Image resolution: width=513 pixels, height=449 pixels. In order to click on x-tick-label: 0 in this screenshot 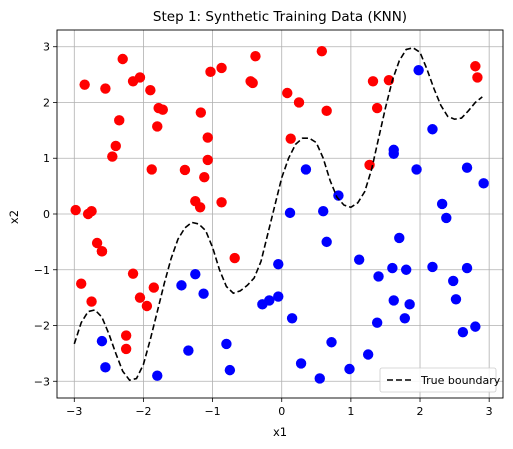, I will do `click(281, 411)`.